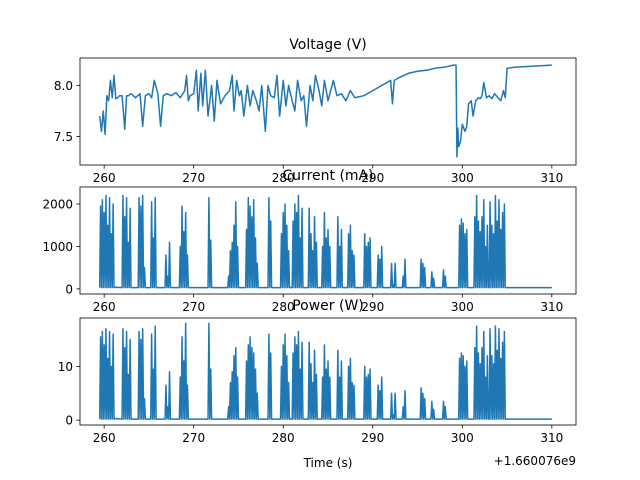 The width and height of the screenshot is (640, 480). Describe the element at coordinates (69, 421) in the screenshot. I see `power-ytick-label: 0` at that location.